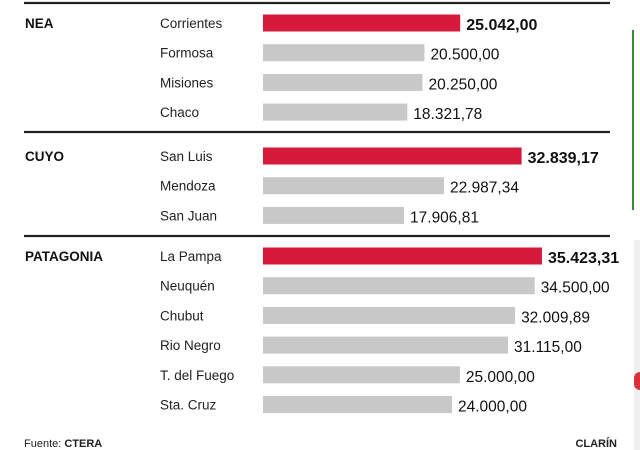 The image size is (640, 450). Describe the element at coordinates (39, 23) in the screenshot. I see `region-label-nea: NEA` at that location.